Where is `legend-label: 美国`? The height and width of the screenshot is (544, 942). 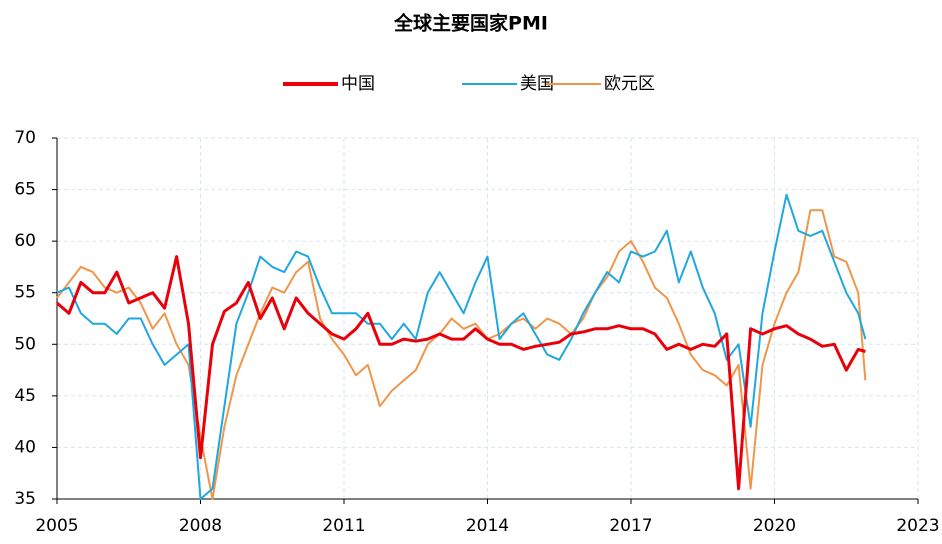
legend-label: 美国 is located at coordinates (537, 84).